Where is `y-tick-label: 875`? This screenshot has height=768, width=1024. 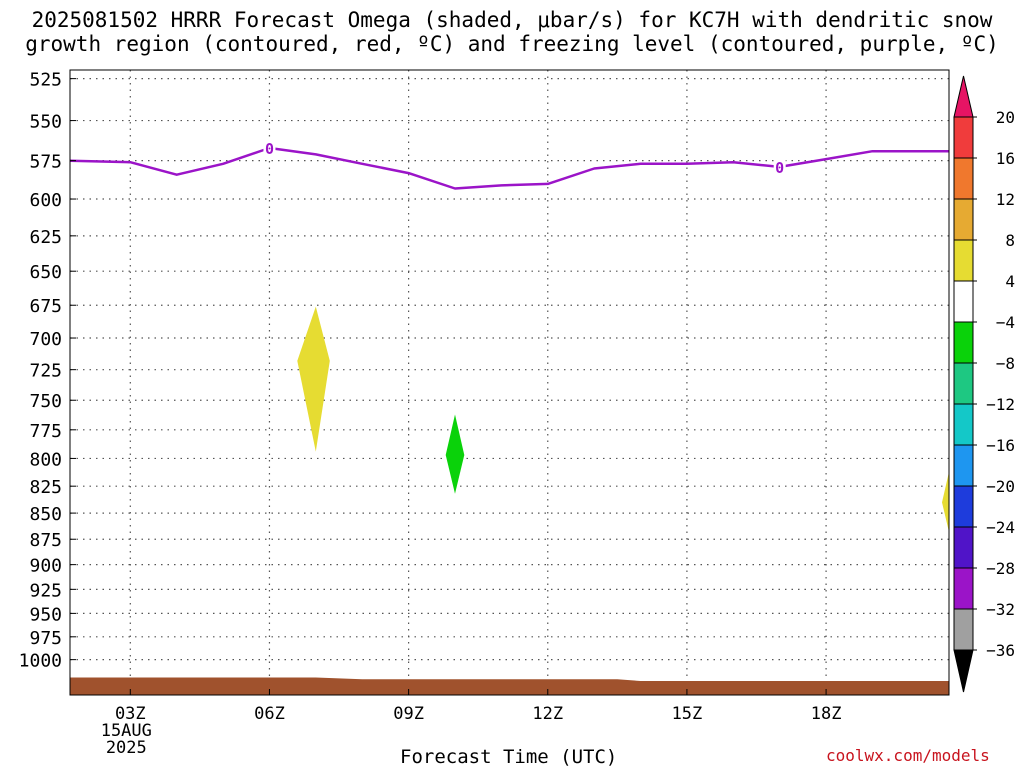 y-tick-label: 875 is located at coordinates (45, 540).